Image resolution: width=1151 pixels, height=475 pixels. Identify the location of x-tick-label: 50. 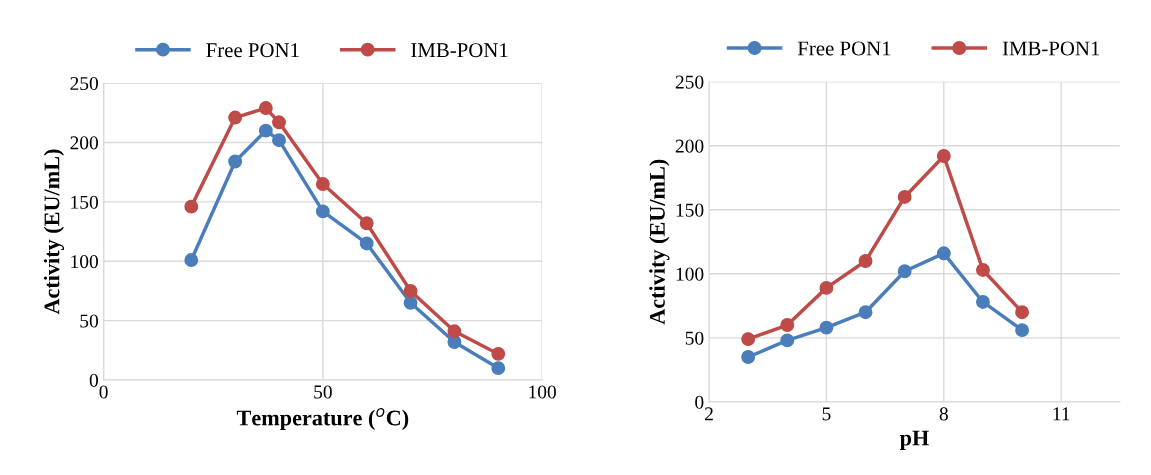
(323, 392).